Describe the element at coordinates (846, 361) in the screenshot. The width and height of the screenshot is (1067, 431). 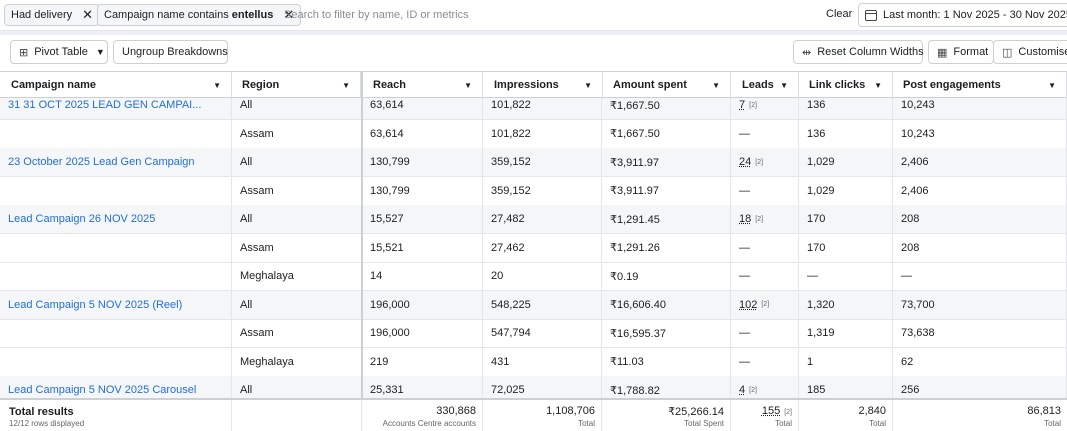
I see `link-clicks-cell: 1` at that location.